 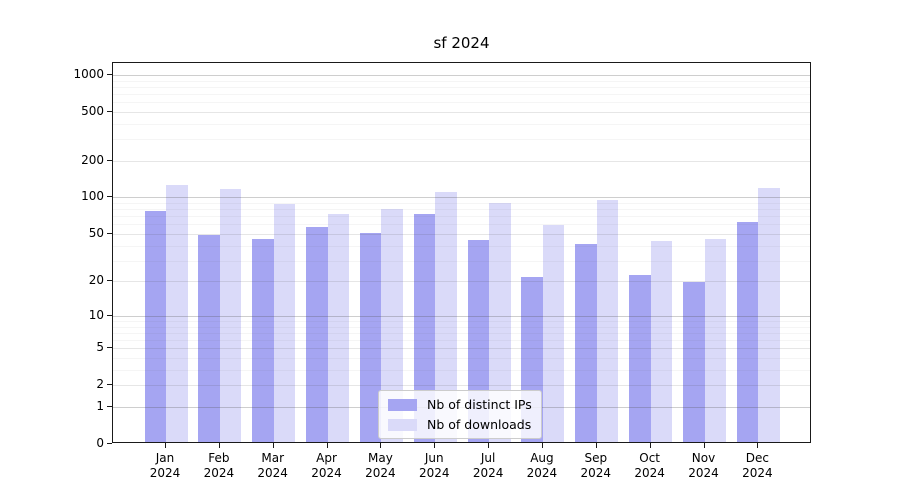 I want to click on y-tick-label: 1, so click(x=100, y=405).